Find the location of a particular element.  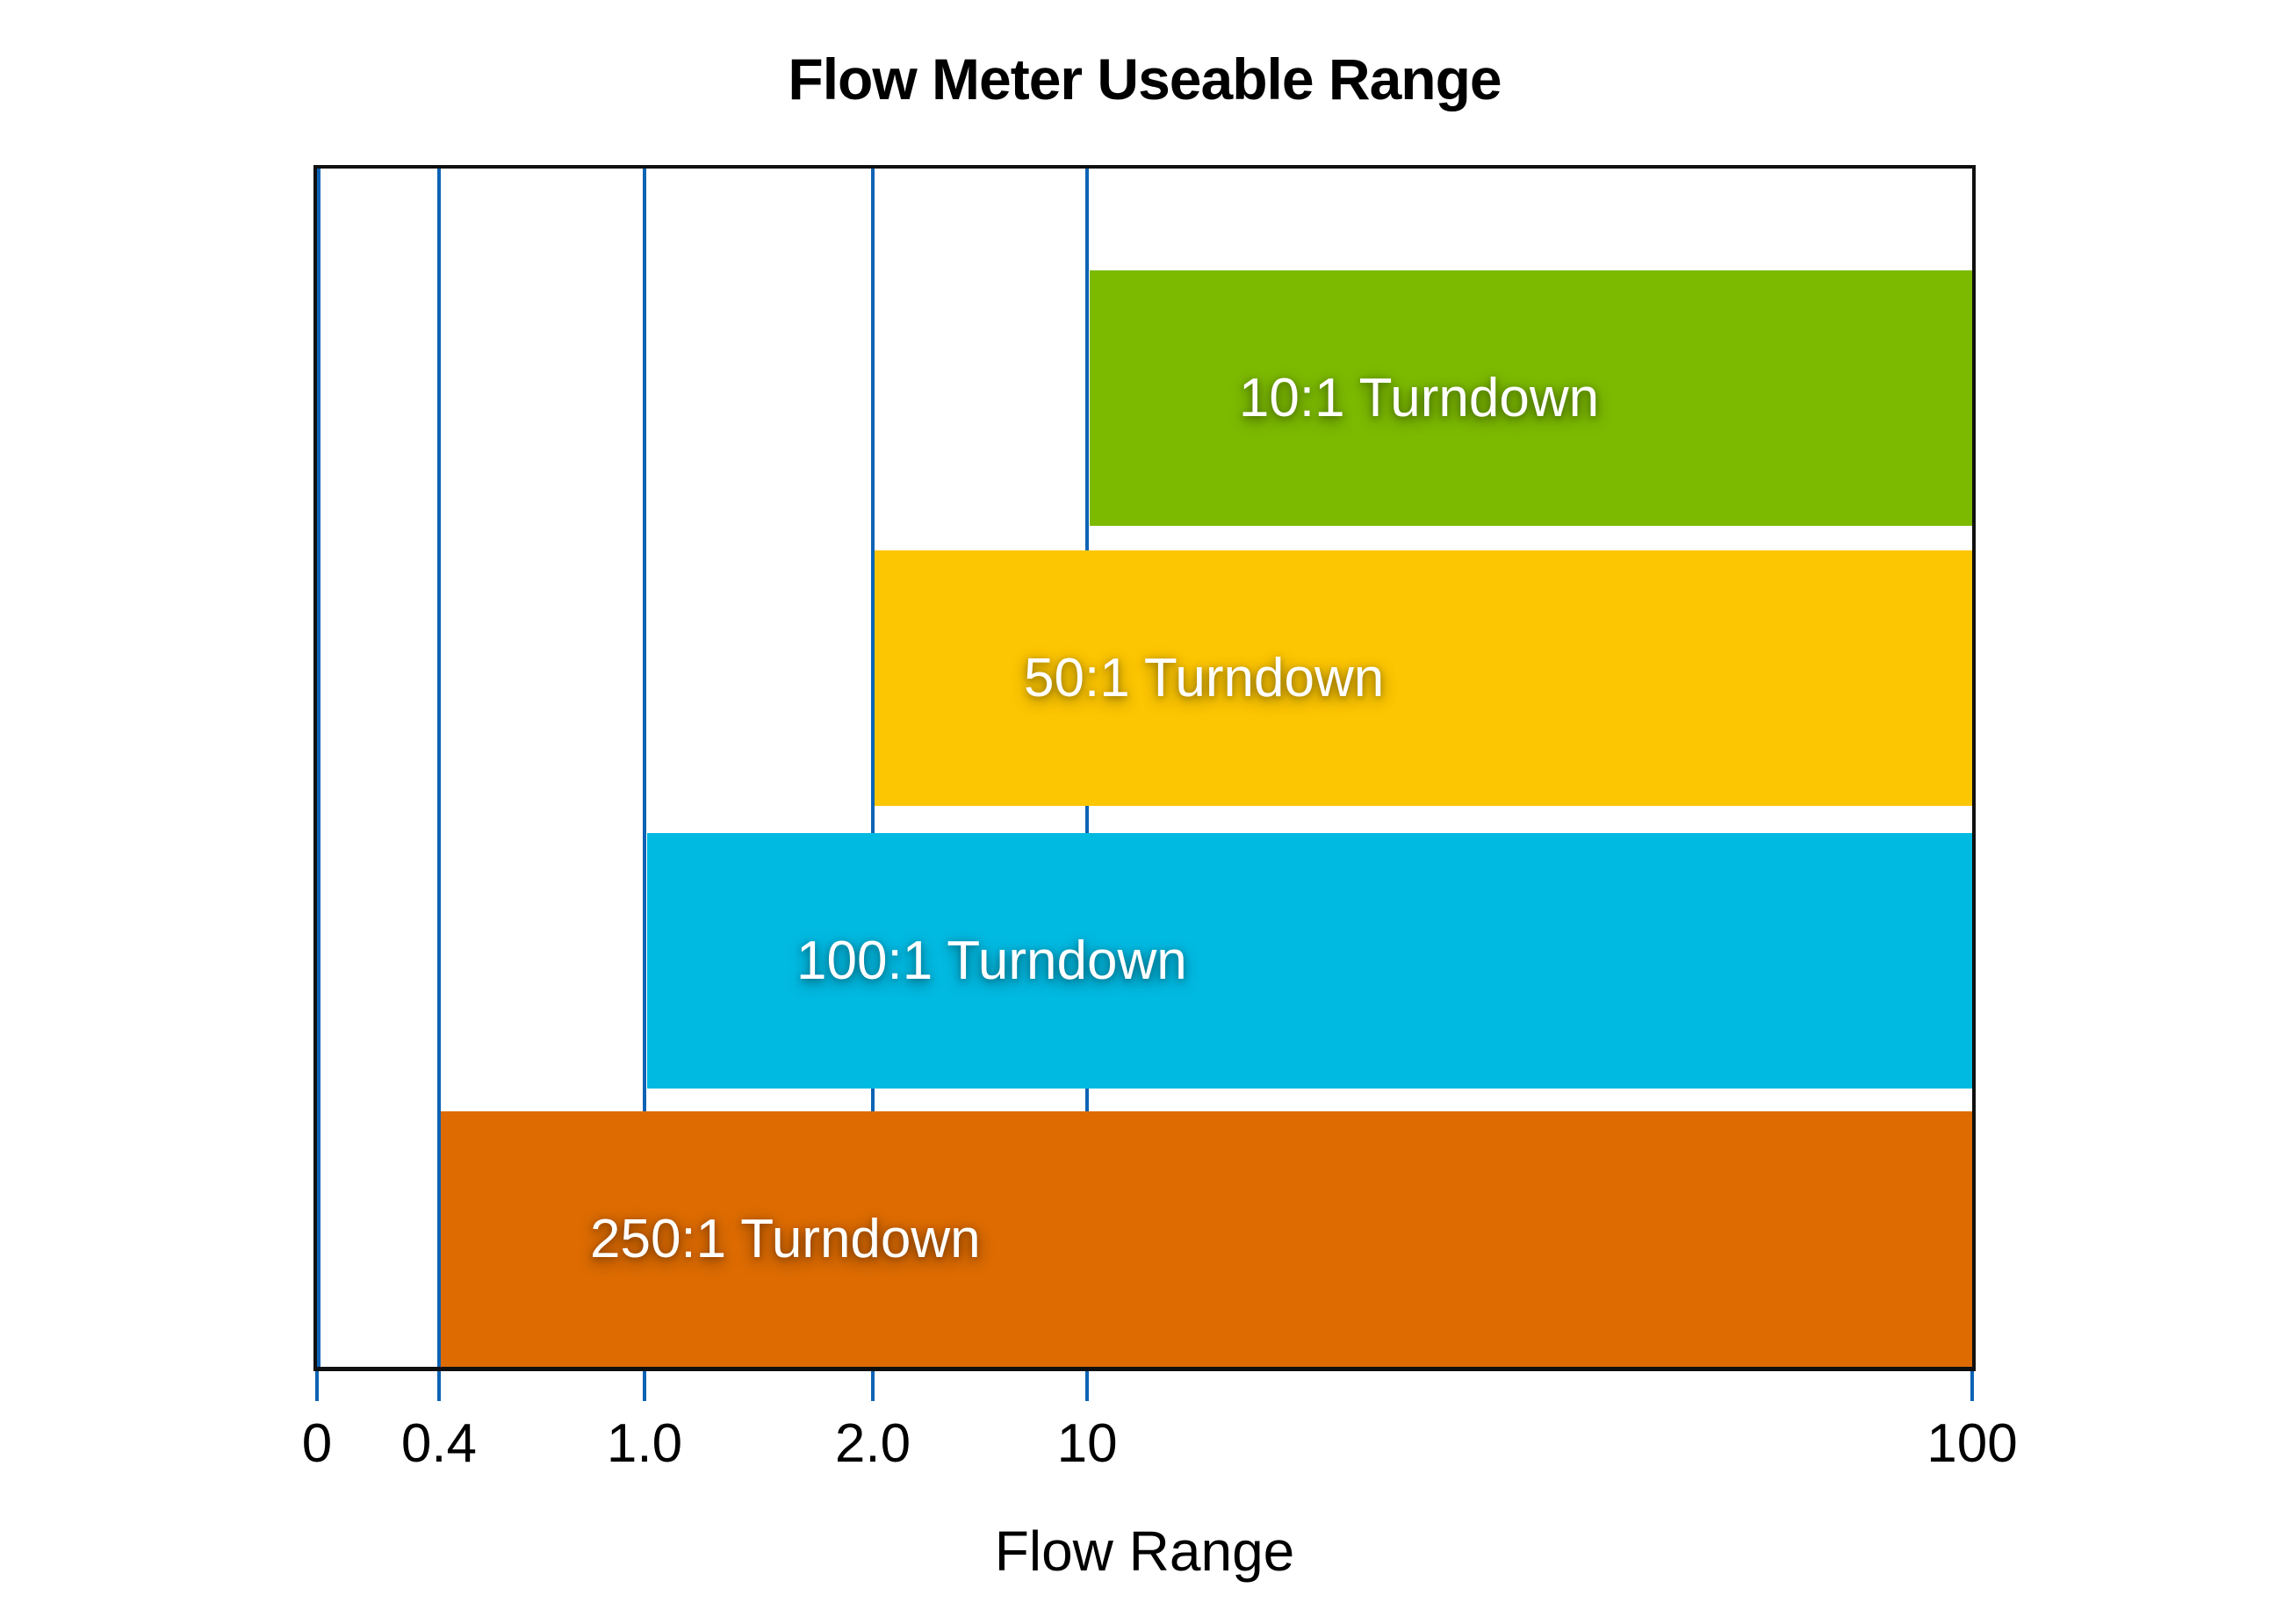

turndown-bar: 250:1 Turndown is located at coordinates (1206, 1239).